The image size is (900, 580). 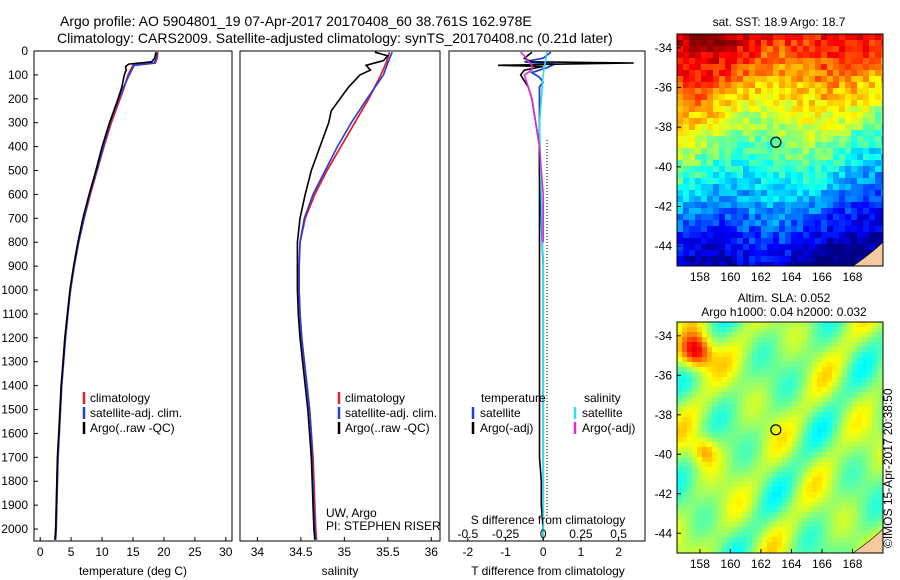 I want to click on temperature-xtick-label: 20, so click(x=164, y=552).